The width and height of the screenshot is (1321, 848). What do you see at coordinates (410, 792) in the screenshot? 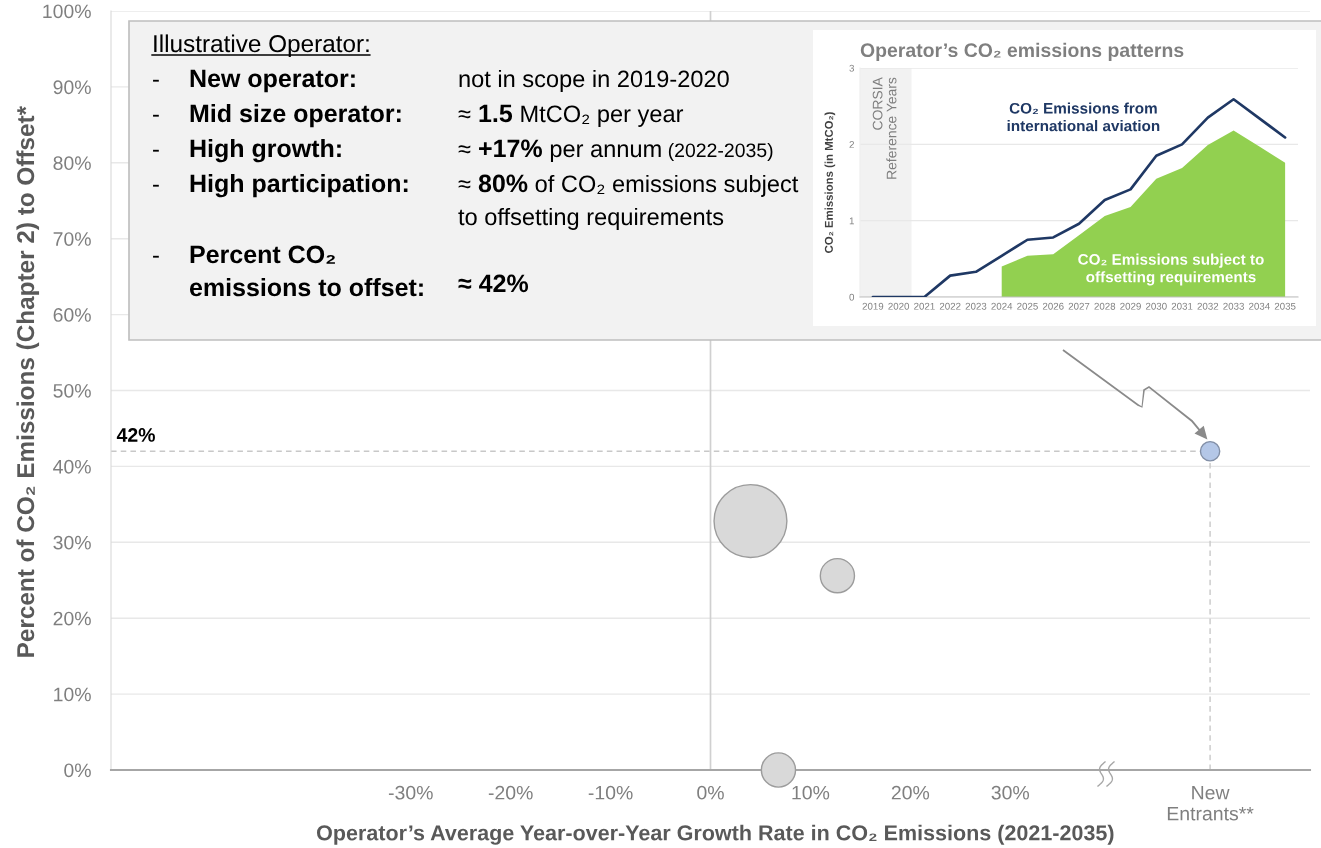
I see `x-tick-label: -30%` at bounding box center [410, 792].